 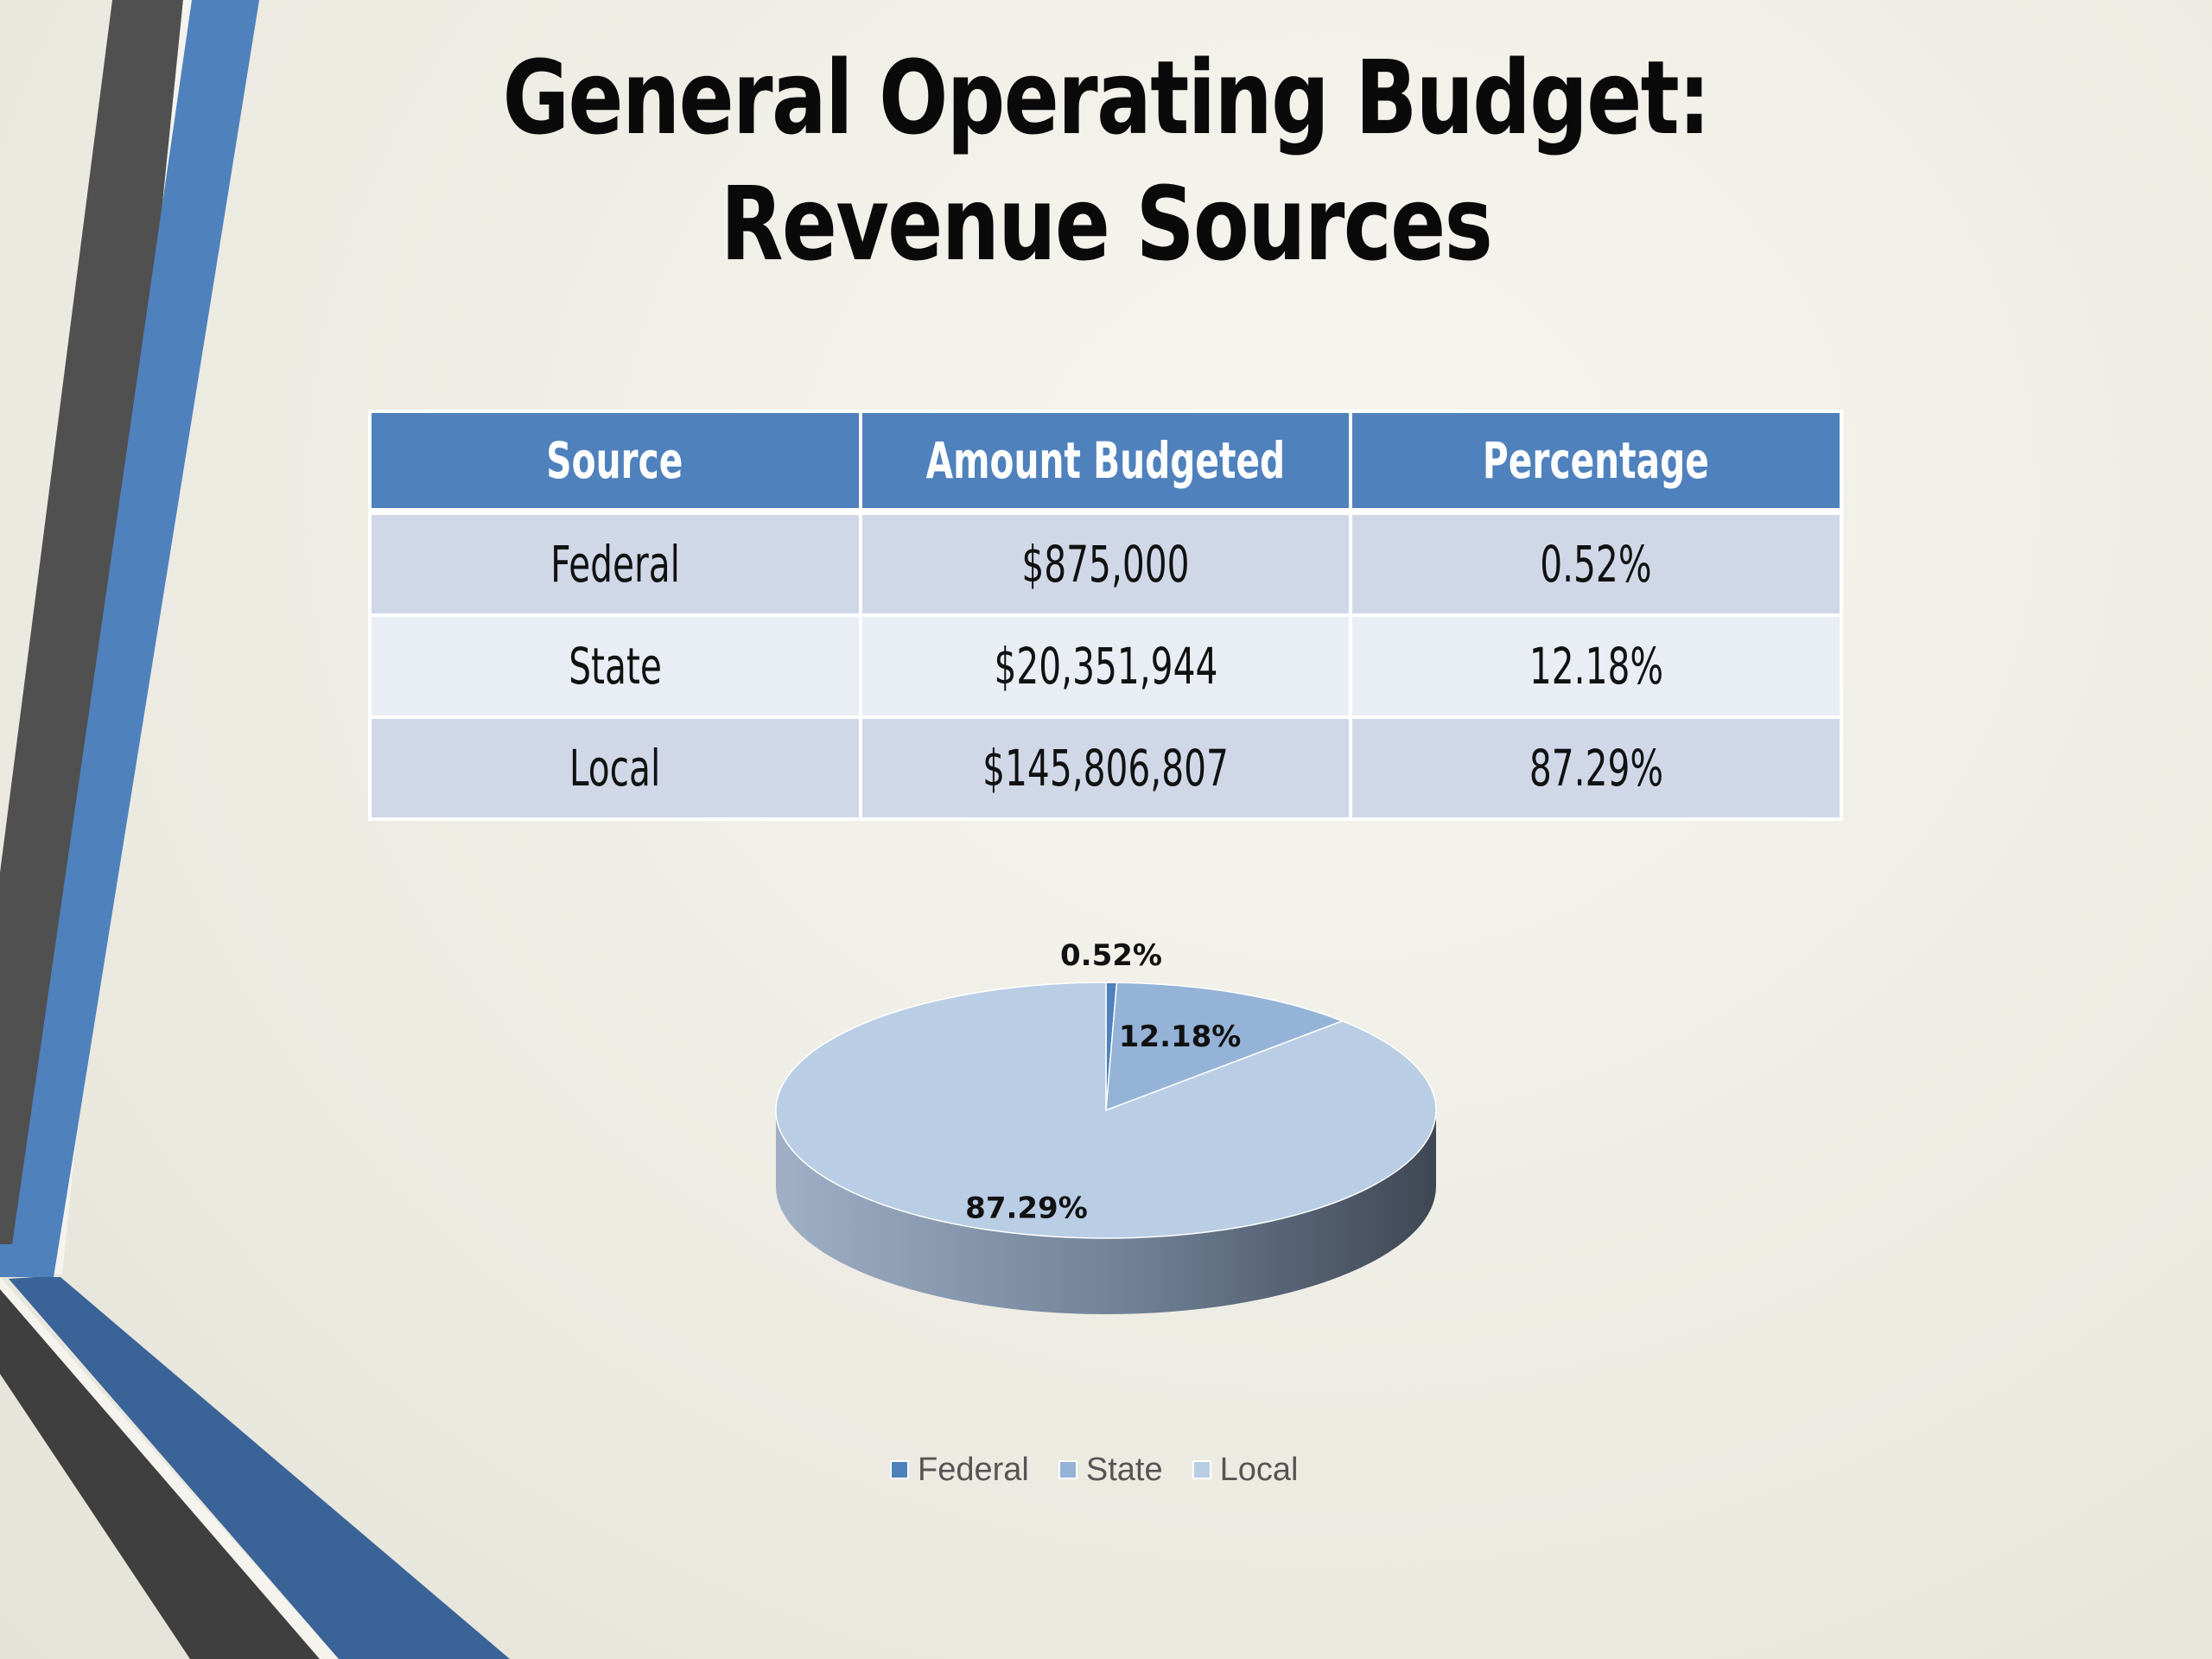 I want to click on cell-percentage: 12.18%, so click(x=1596, y=666).